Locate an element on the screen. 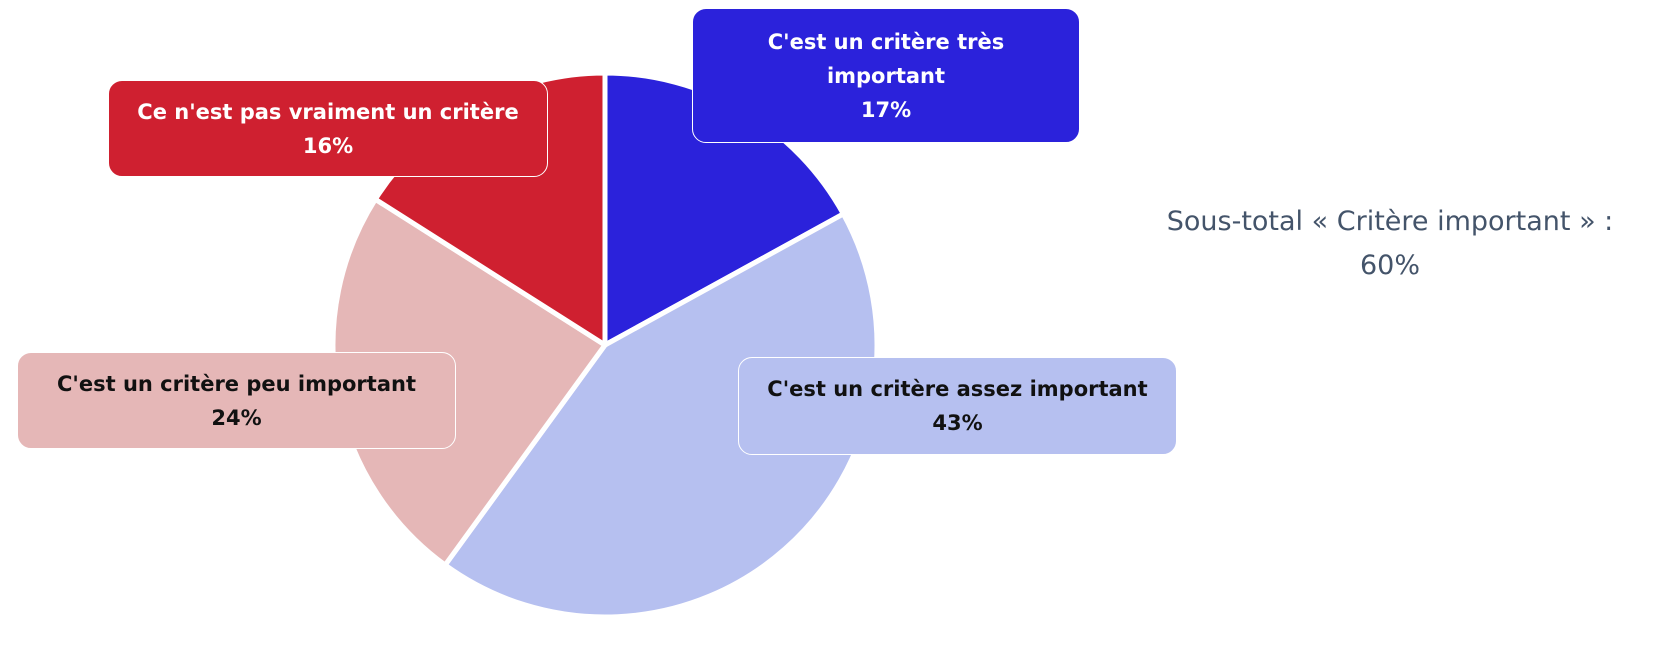 This screenshot has width=1655, height=651. category-label: C'est un critère assez important is located at coordinates (957, 389).